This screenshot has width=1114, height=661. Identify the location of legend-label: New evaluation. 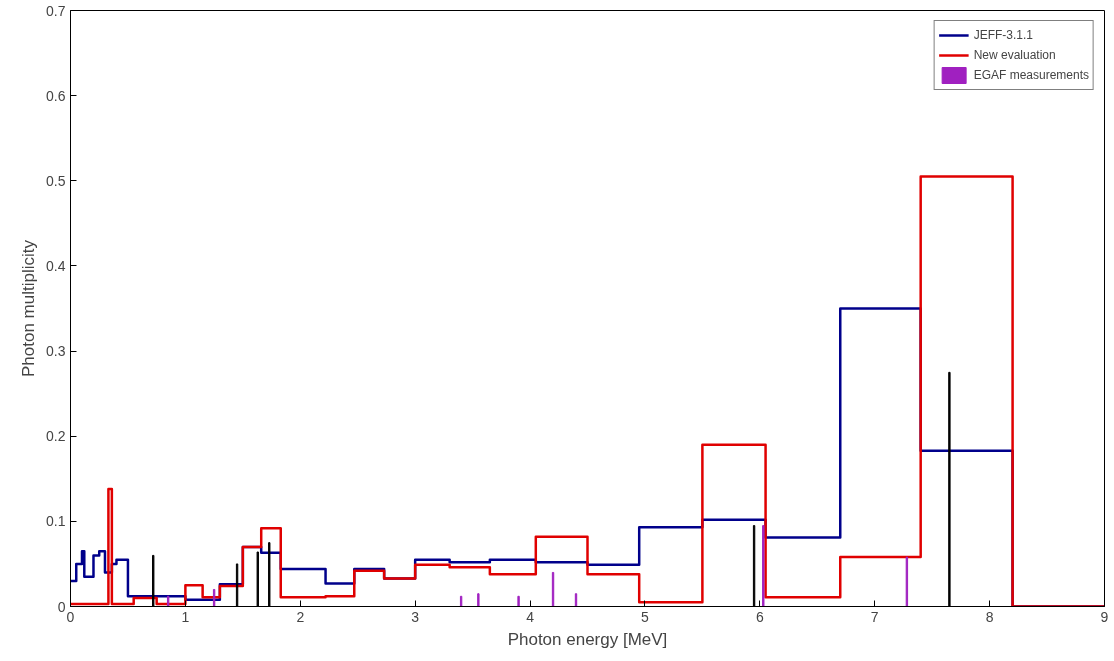
(1014, 55).